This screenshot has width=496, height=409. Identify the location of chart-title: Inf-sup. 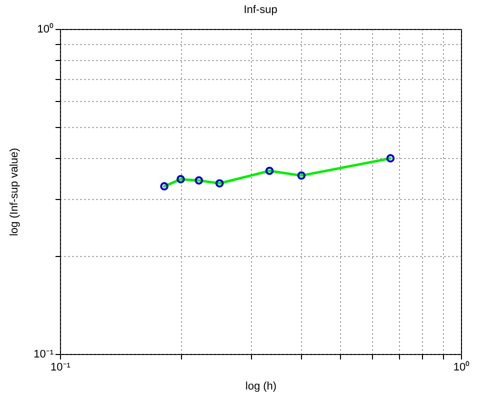
(261, 10).